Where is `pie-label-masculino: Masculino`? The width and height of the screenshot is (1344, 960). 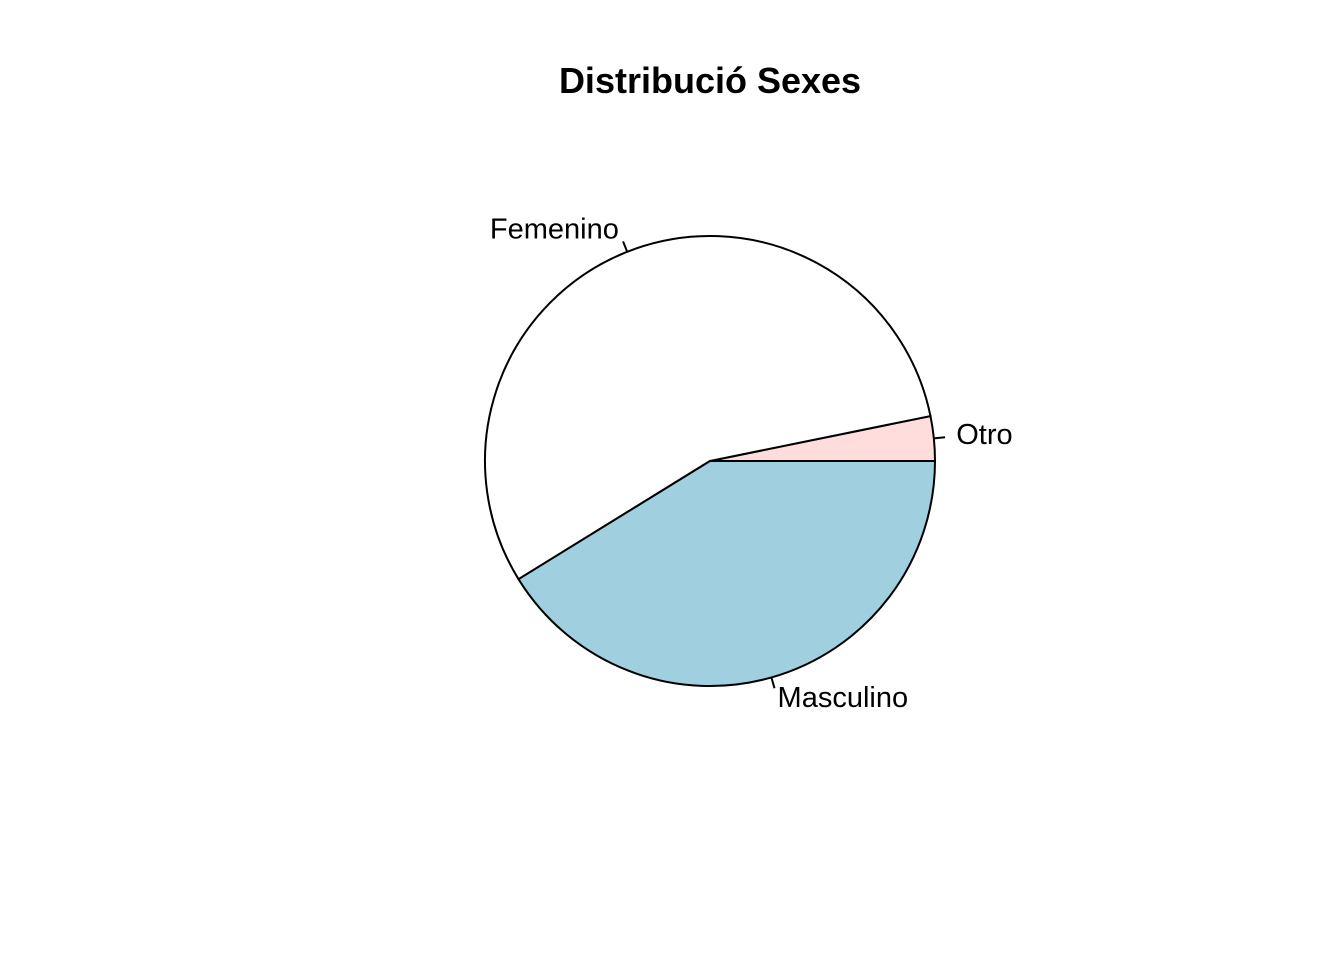 pie-label-masculino: Masculino is located at coordinates (843, 698).